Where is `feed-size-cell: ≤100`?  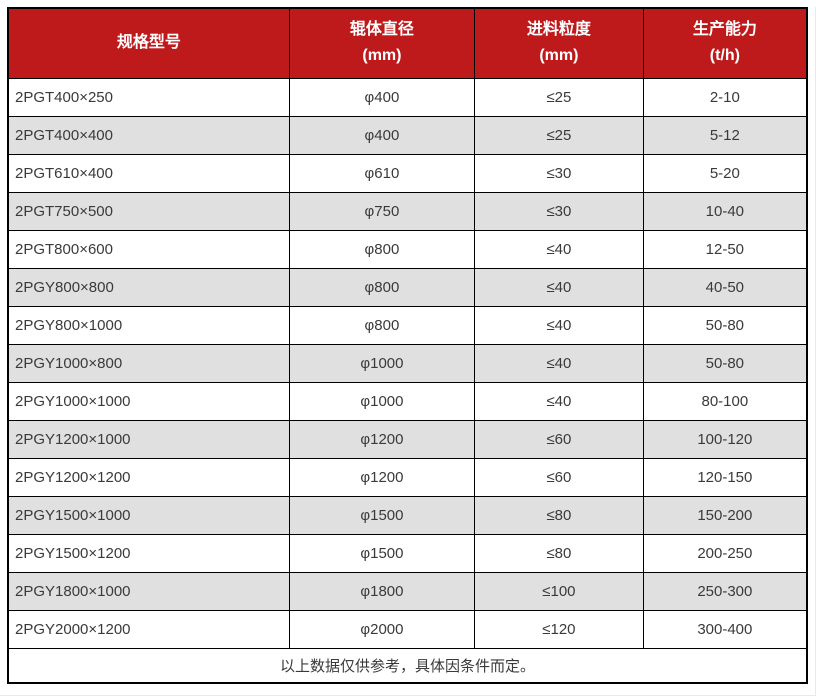
feed-size-cell: ≤100 is located at coordinates (559, 591).